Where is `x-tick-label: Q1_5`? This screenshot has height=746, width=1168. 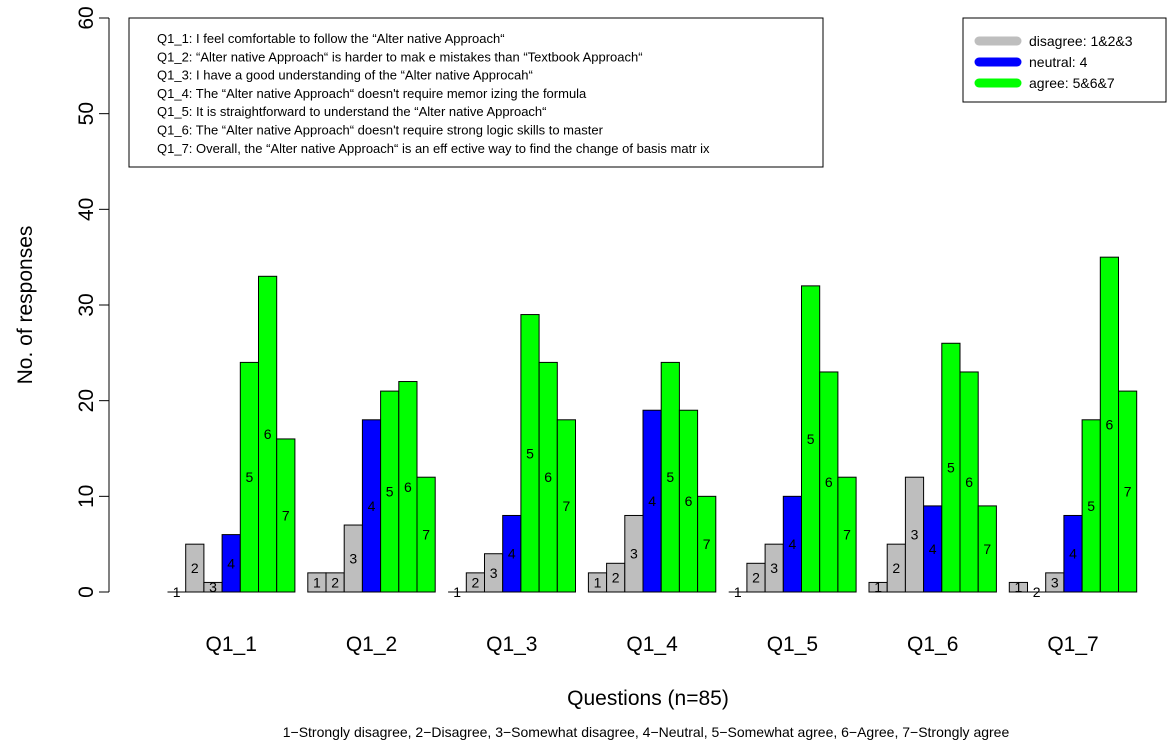
x-tick-label: Q1_5 is located at coordinates (792, 644).